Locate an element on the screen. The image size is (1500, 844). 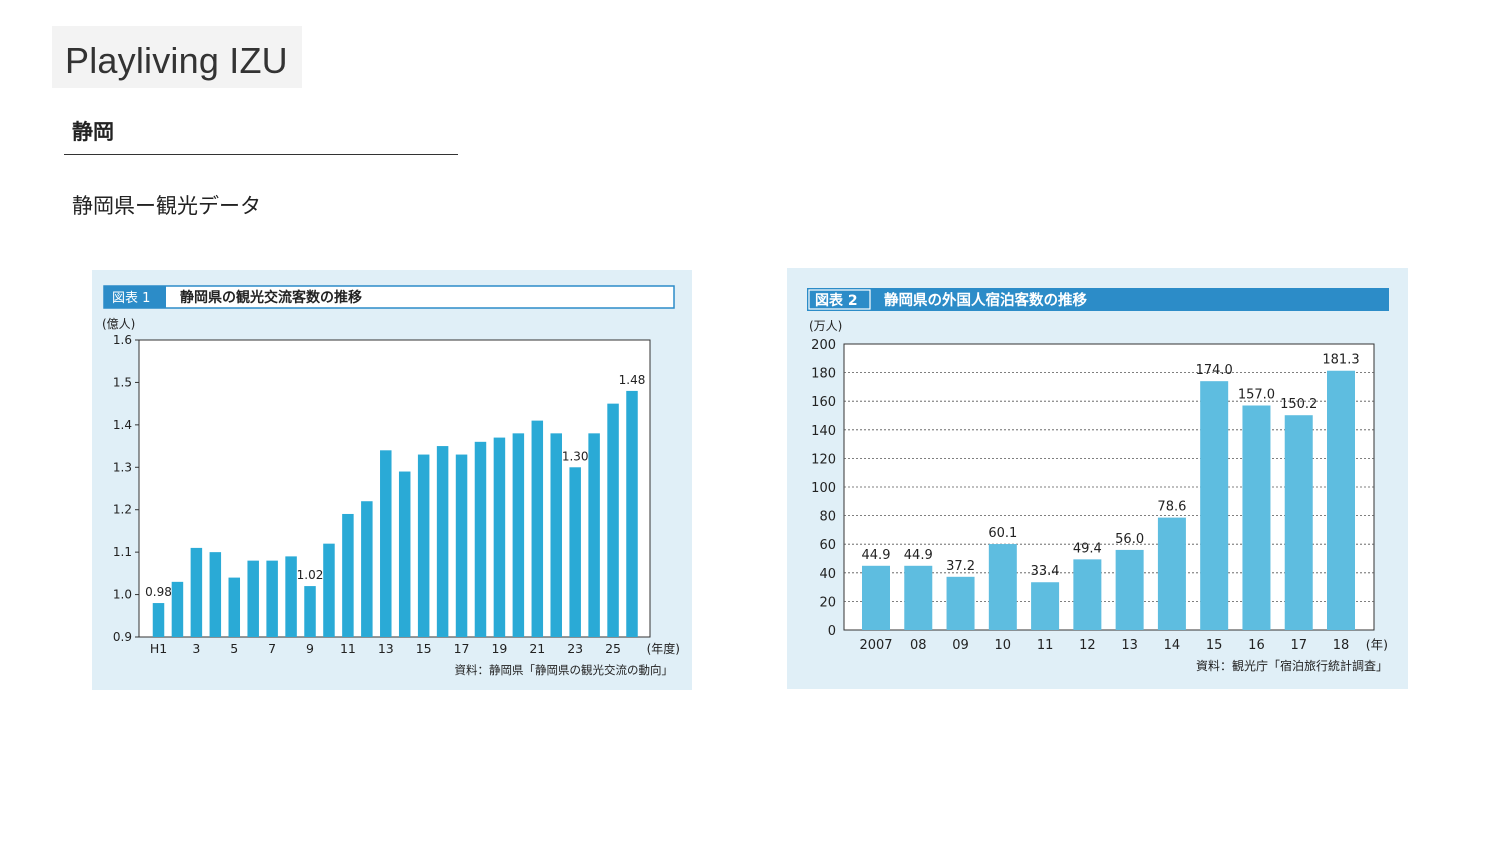
chart2-x-tick-label: 17 is located at coordinates (1298, 645).